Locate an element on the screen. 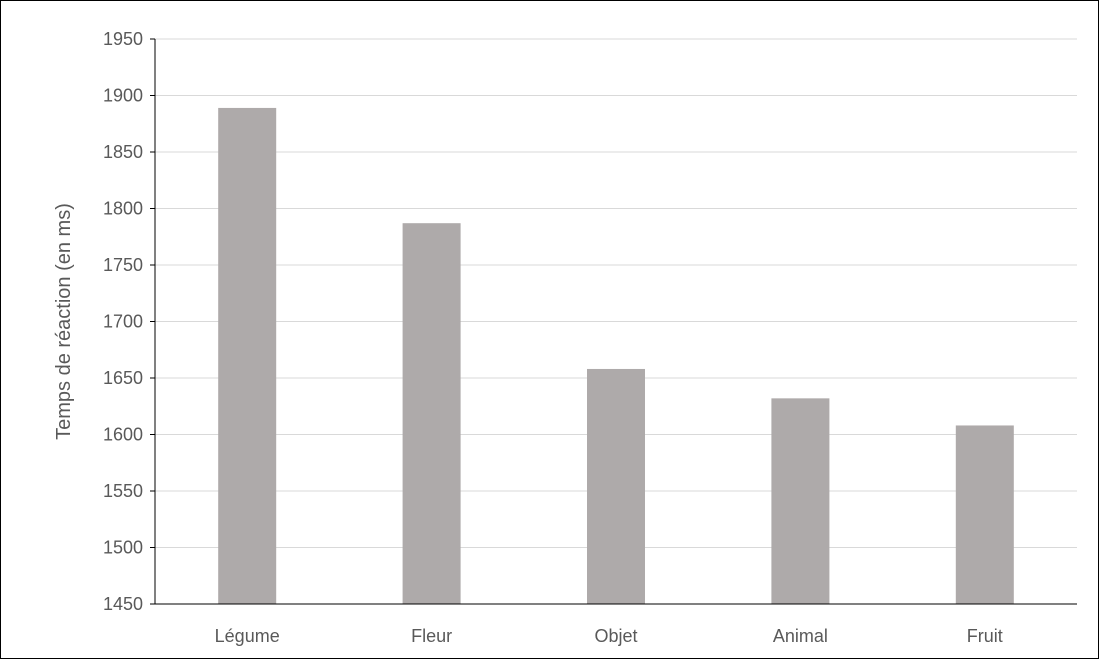 The image size is (1099, 659). bar-animal is located at coordinates (800, 501).